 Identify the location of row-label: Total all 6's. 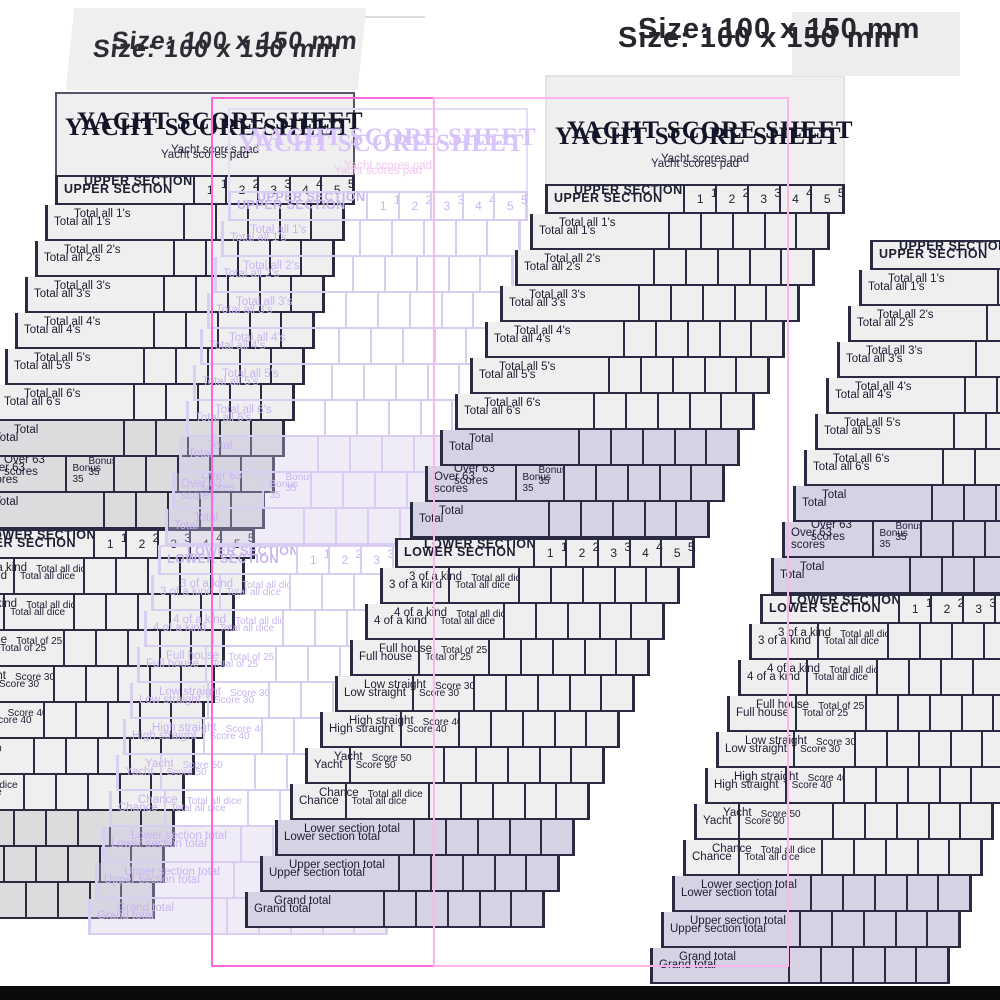
(32, 401).